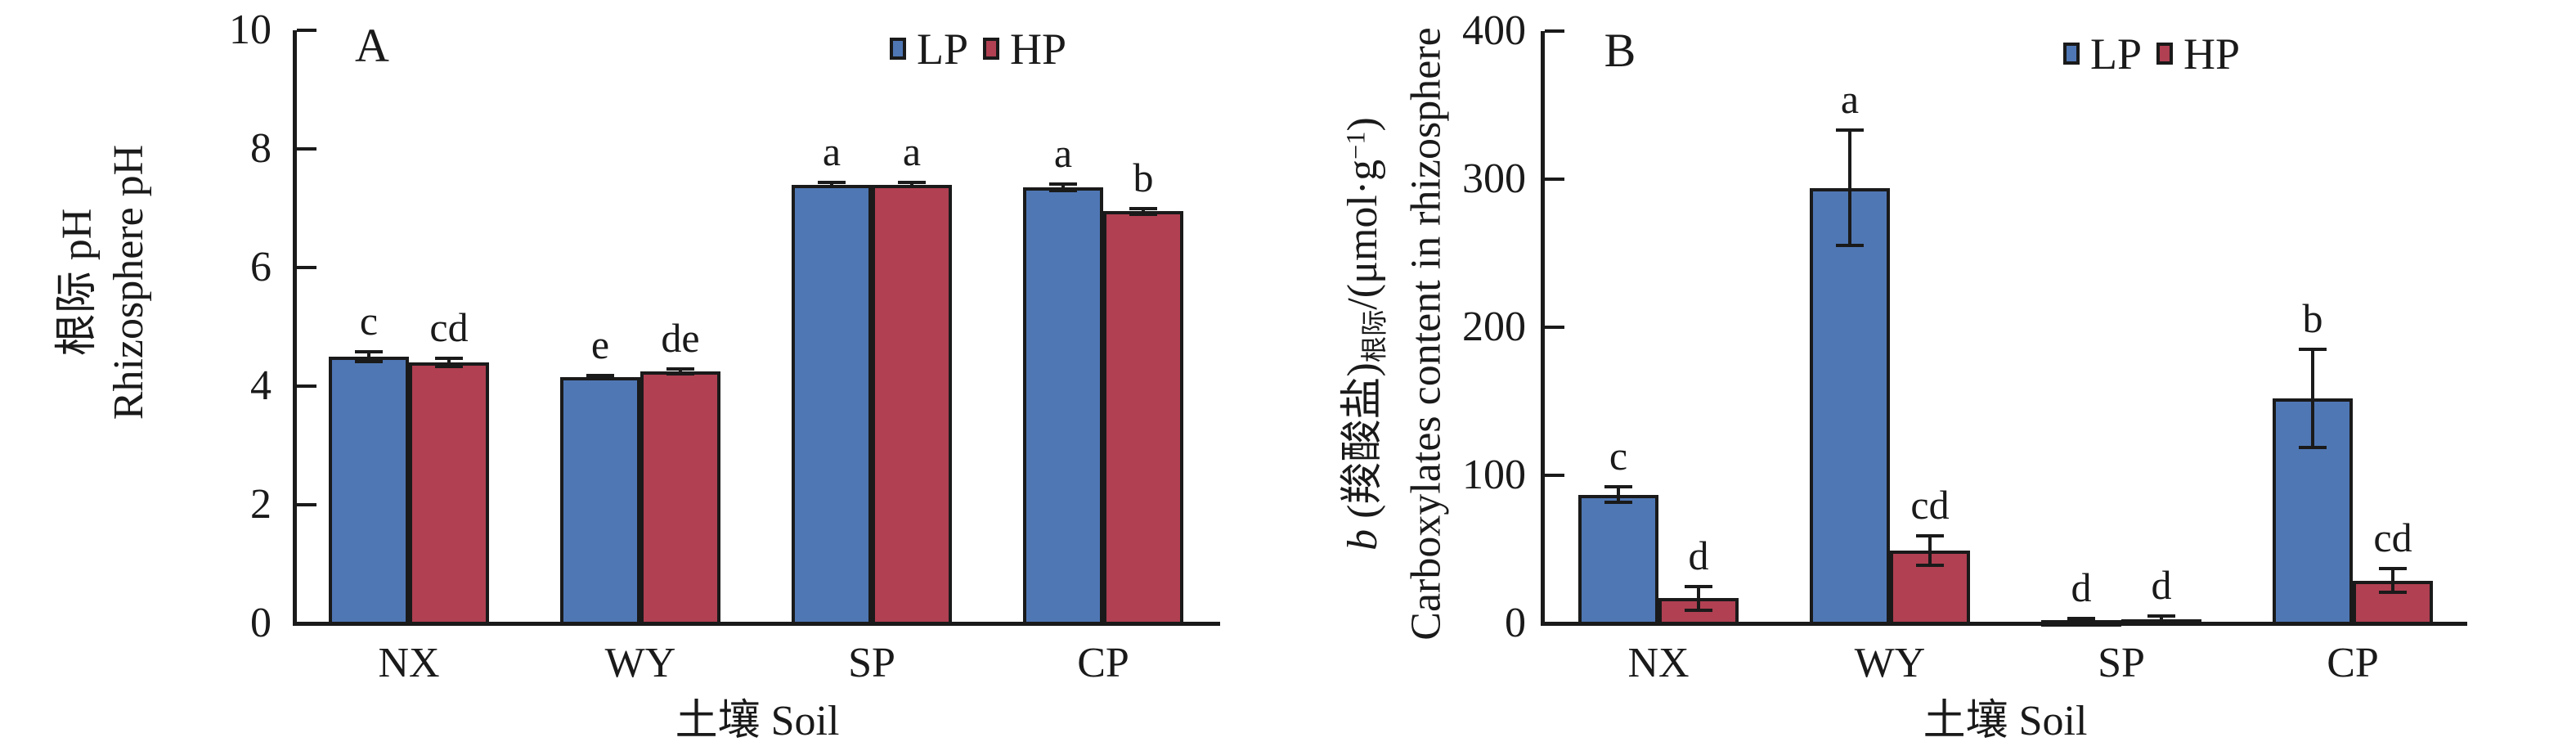 The image size is (2576, 751). Describe the element at coordinates (1143, 418) in the screenshot. I see `bar-hp-cp` at that location.